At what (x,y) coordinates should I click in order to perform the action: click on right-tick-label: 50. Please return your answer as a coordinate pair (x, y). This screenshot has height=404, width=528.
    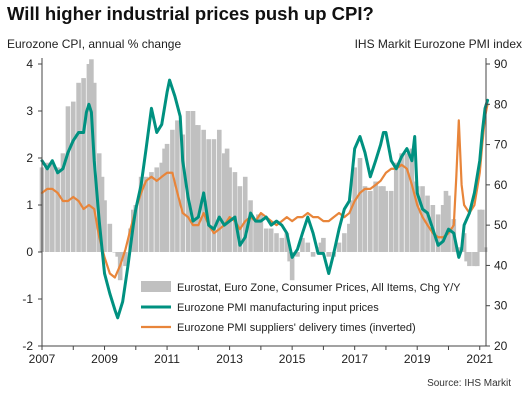
    Looking at the image, I should click on (501, 225).